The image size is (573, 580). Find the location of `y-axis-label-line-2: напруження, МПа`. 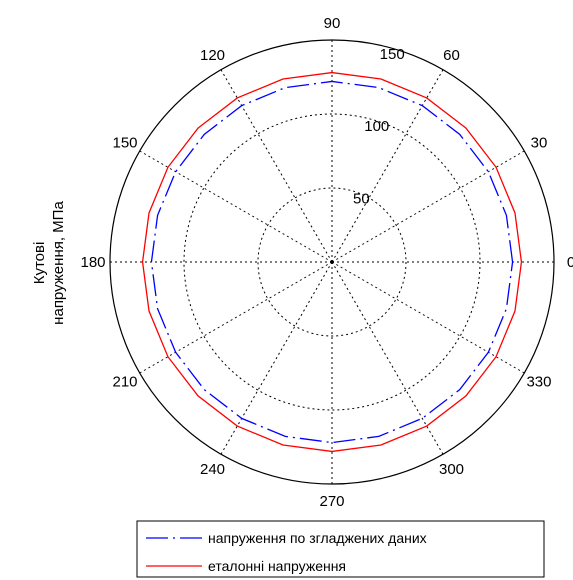

y-axis-label-line-2: напруження, МПа is located at coordinates (58, 263).